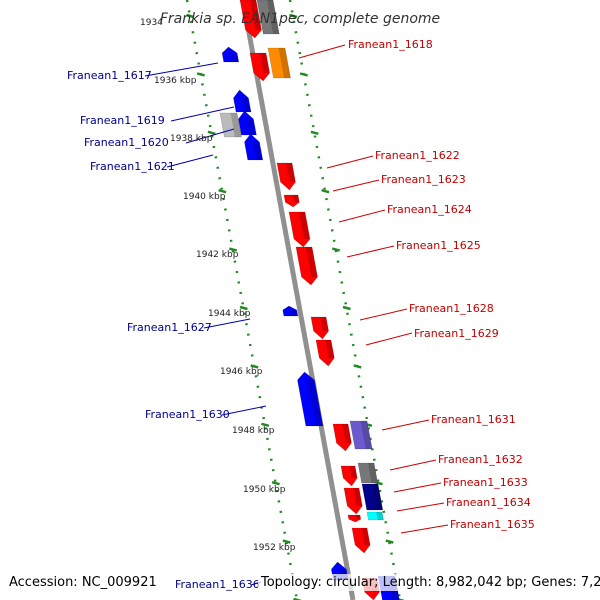 This screenshot has width=600, height=600. I want to click on gene-label-franean1-1623: Franean1_1623, so click(423, 179).